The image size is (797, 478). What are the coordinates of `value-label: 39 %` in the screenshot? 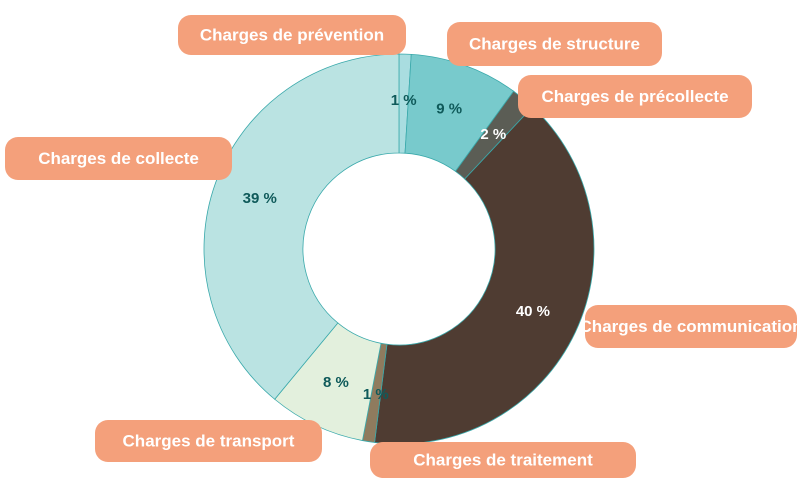 It's located at (260, 198).